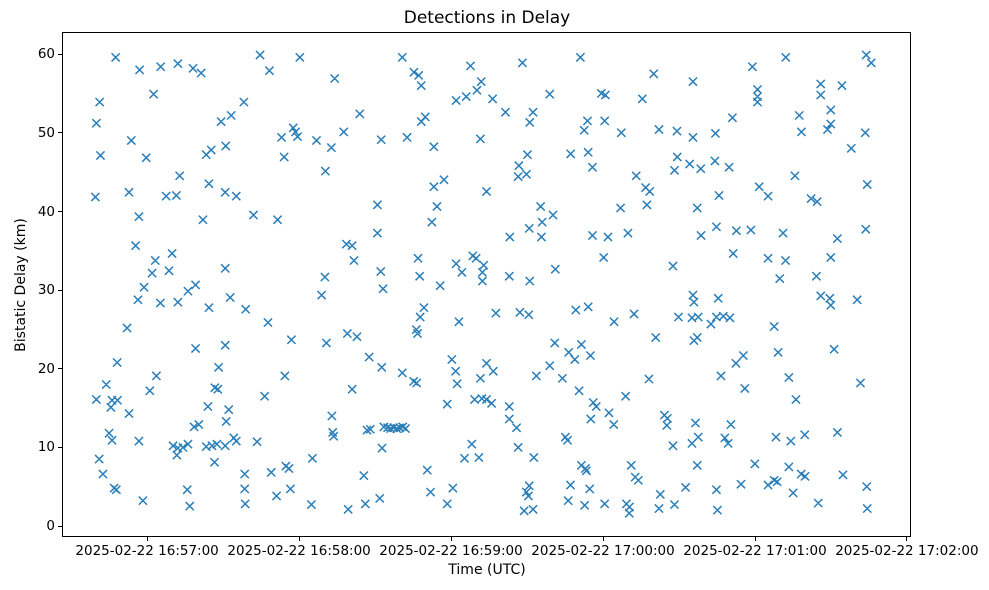  I want to click on x-tick-label: 2025-02-22 17:00:00, so click(603, 551).